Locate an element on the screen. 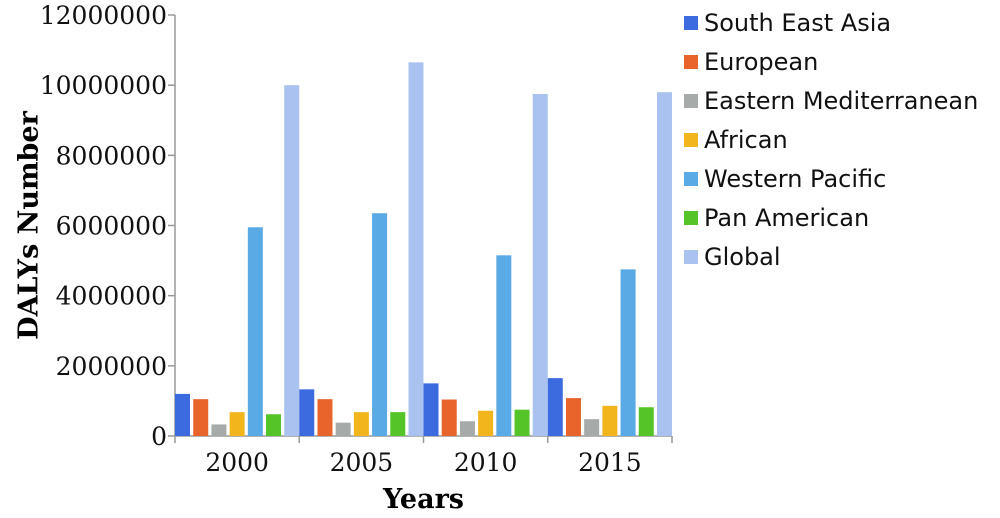  legend-label-western-pacific: Western Pacific is located at coordinates (795, 179).